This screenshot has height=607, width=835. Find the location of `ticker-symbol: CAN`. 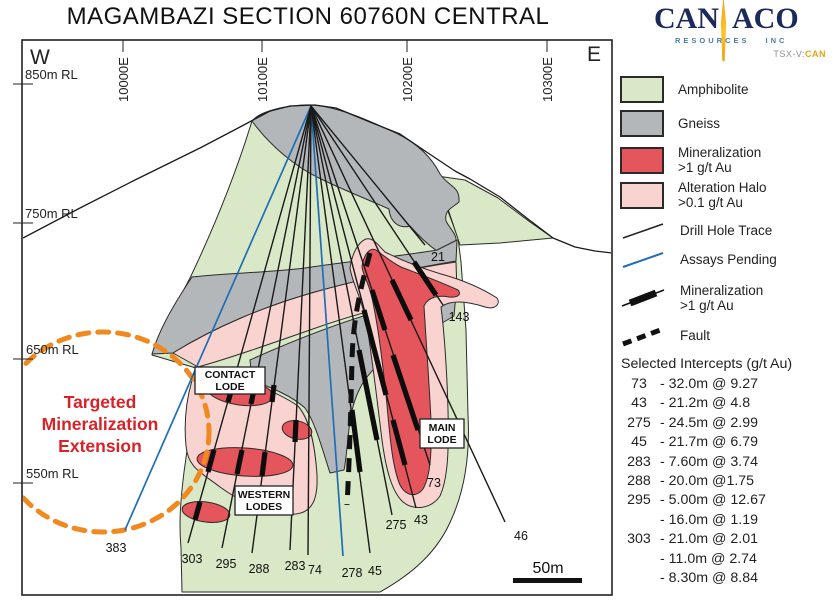

ticker-symbol: CAN is located at coordinates (815, 54).